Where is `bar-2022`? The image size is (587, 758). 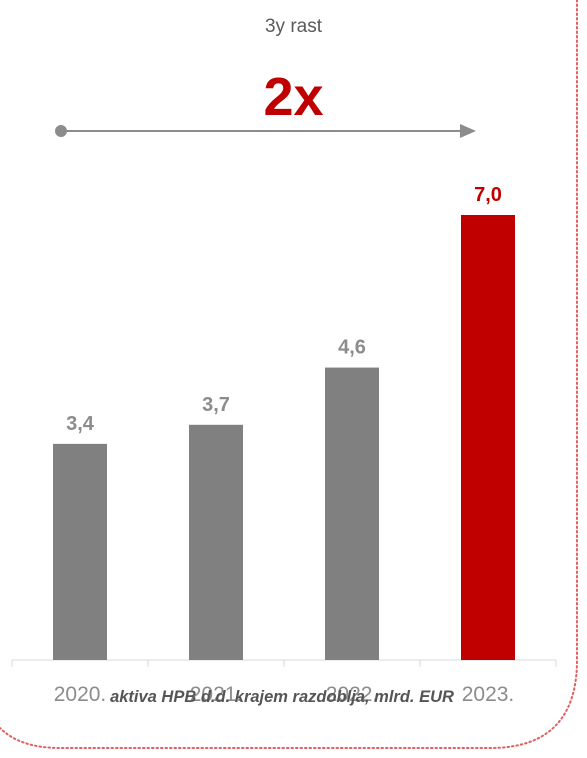
bar-2022 is located at coordinates (352, 513).